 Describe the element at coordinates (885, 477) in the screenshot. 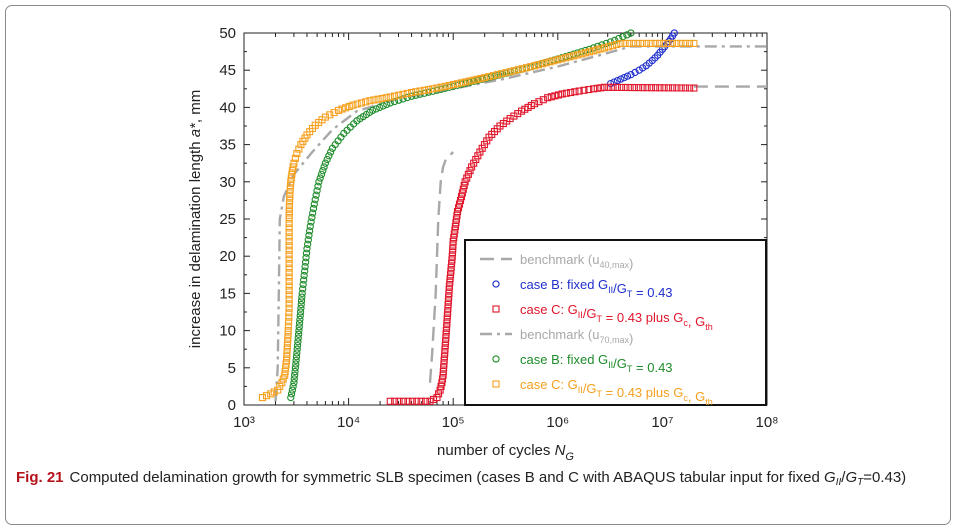

I see `caption-tail: =0.43)` at that location.